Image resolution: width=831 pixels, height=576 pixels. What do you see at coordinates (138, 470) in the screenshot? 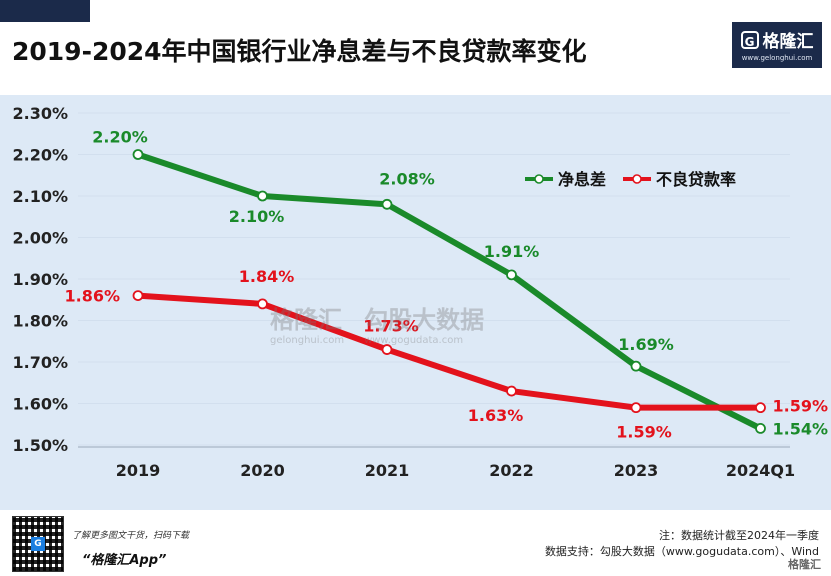
I see `x-tick-label: 2019` at bounding box center [138, 470].